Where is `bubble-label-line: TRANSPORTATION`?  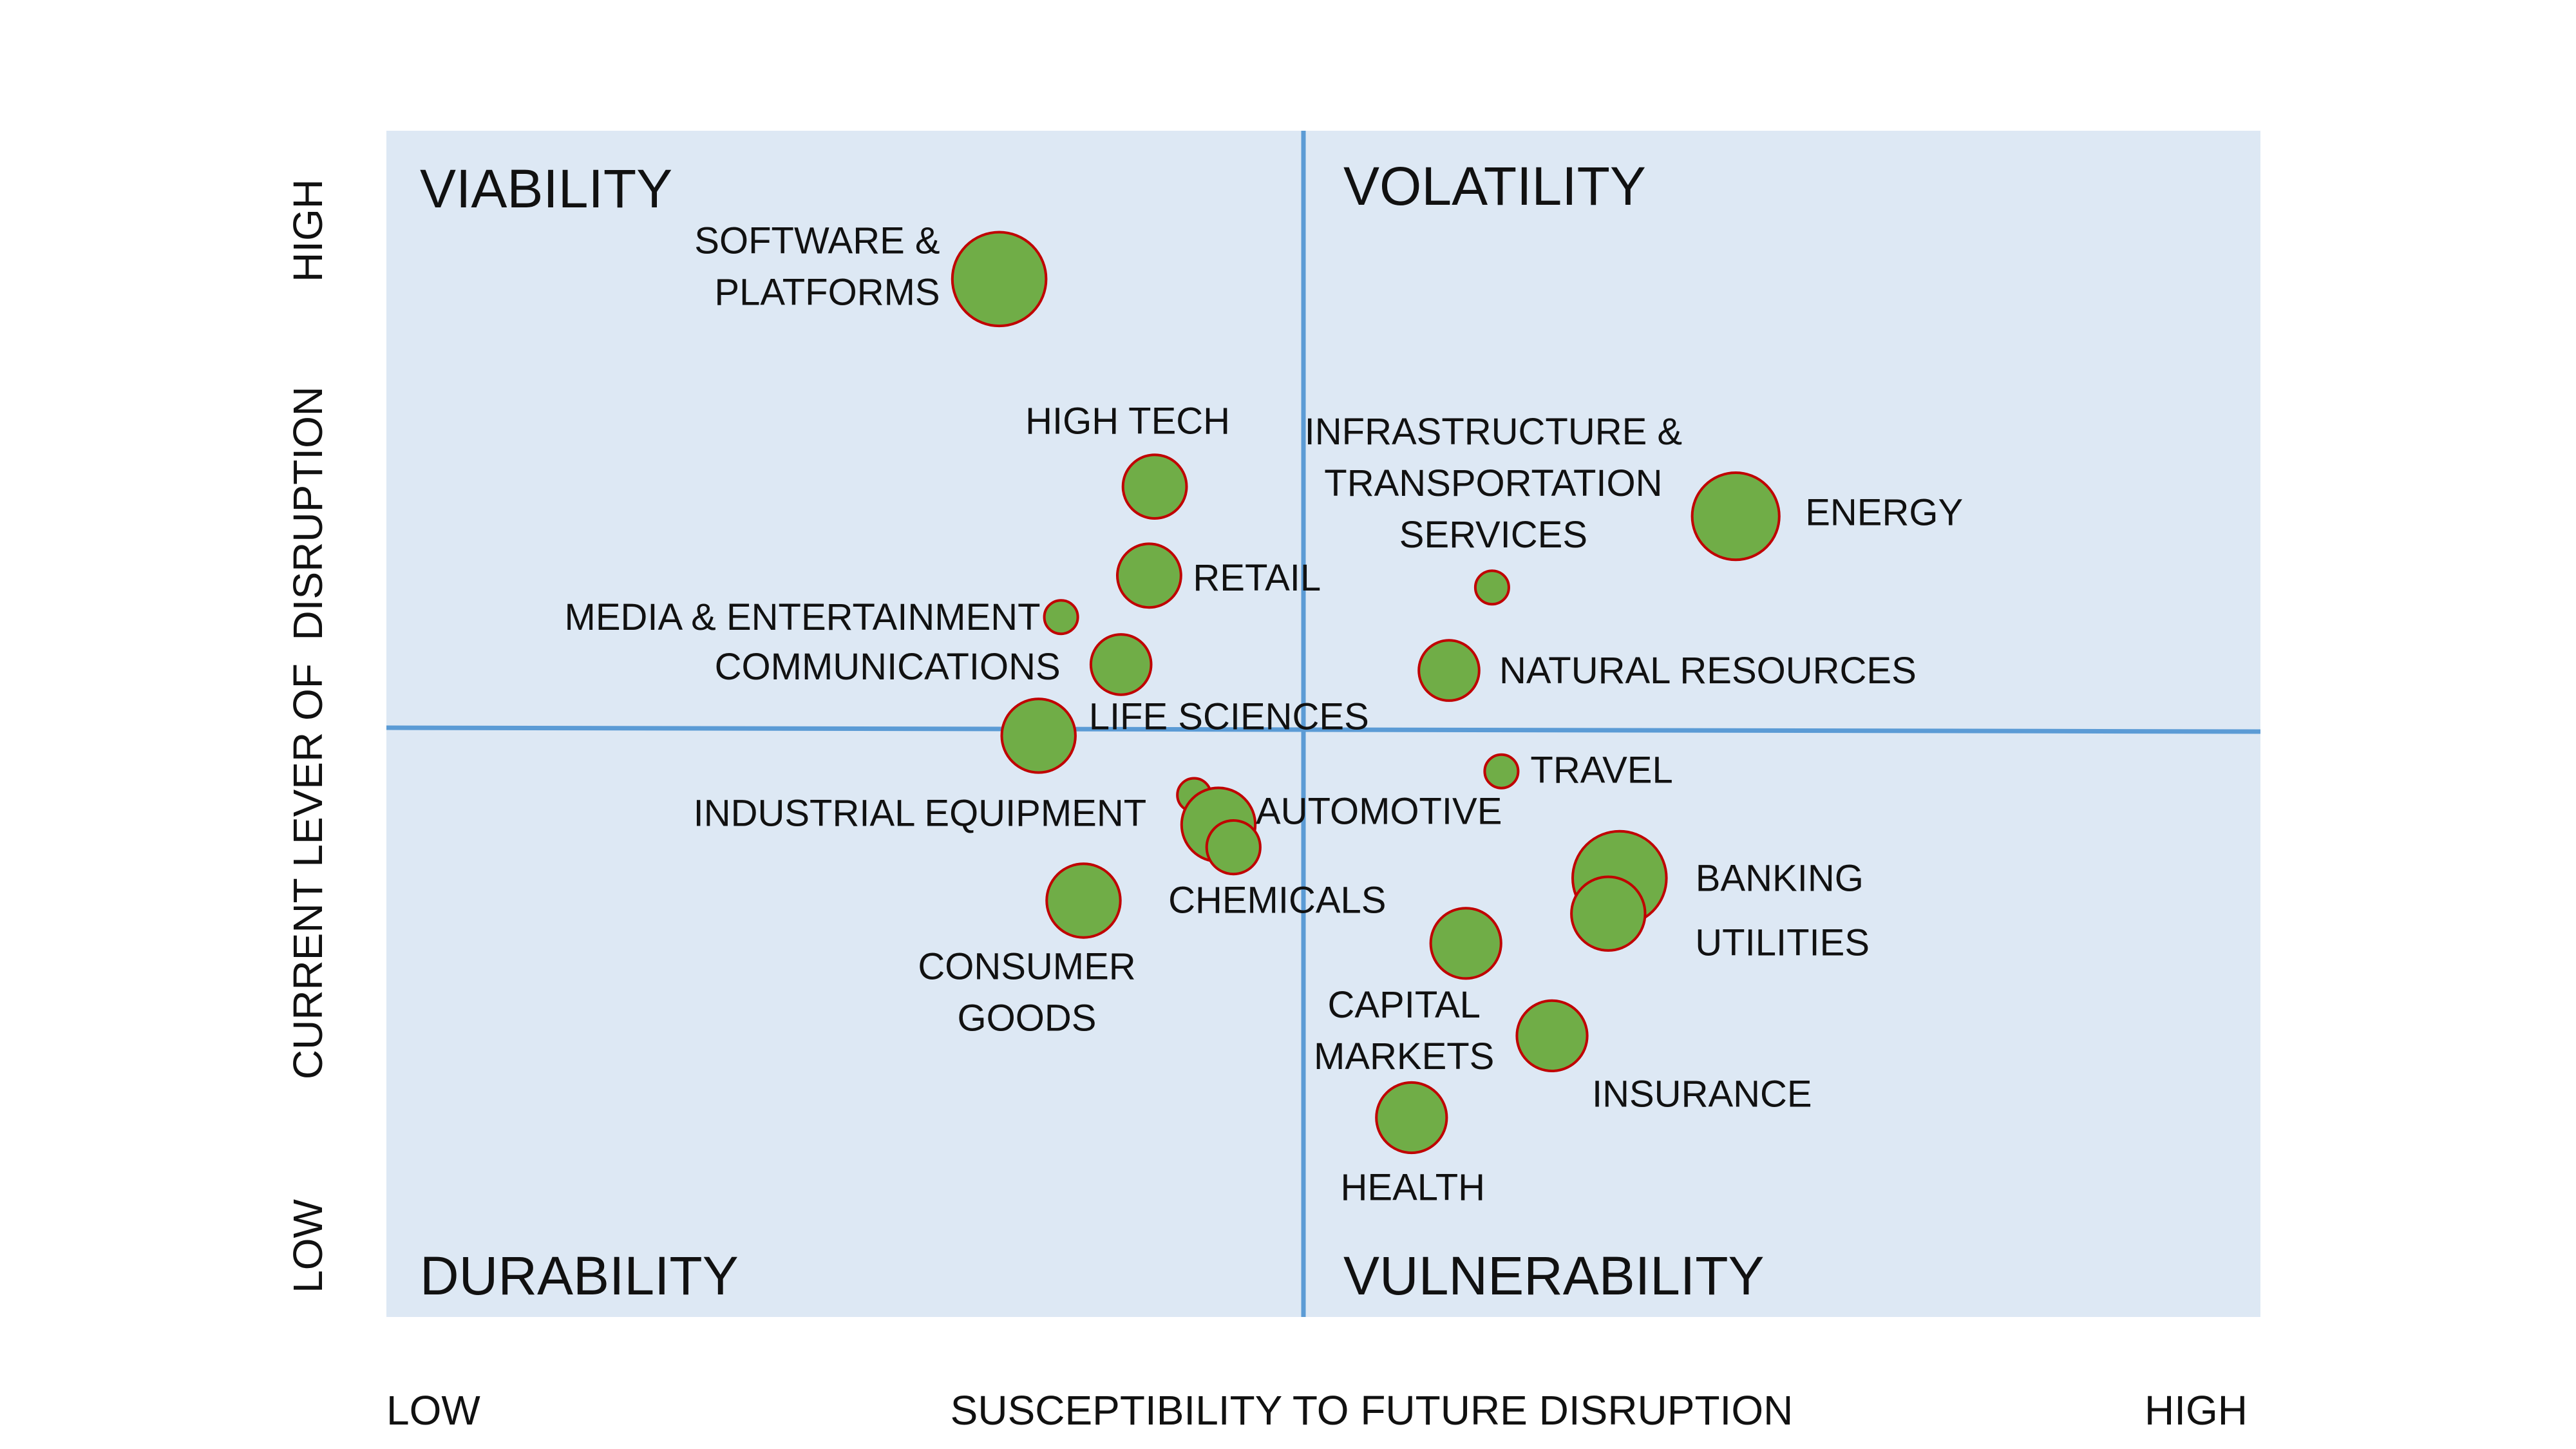 bubble-label-line: TRANSPORTATION is located at coordinates (1493, 483).